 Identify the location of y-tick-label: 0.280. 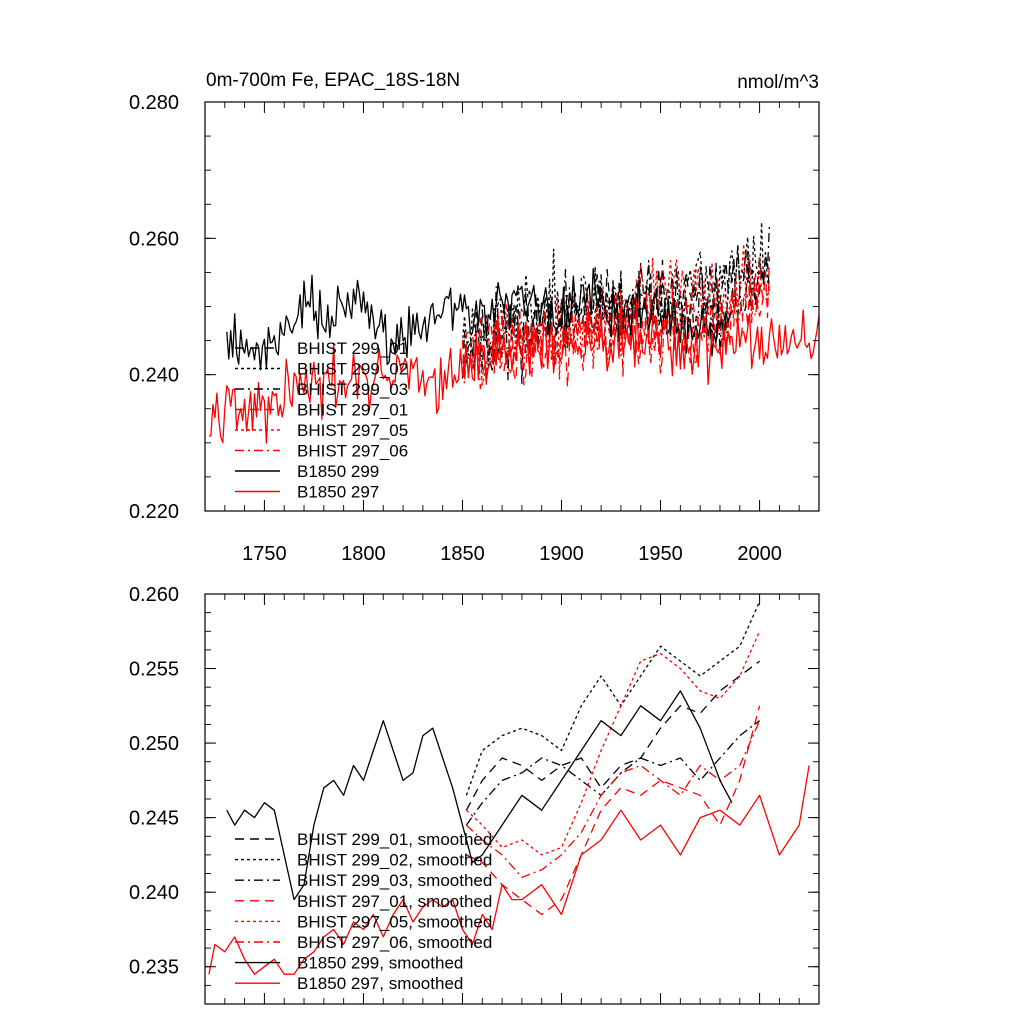
(154, 103).